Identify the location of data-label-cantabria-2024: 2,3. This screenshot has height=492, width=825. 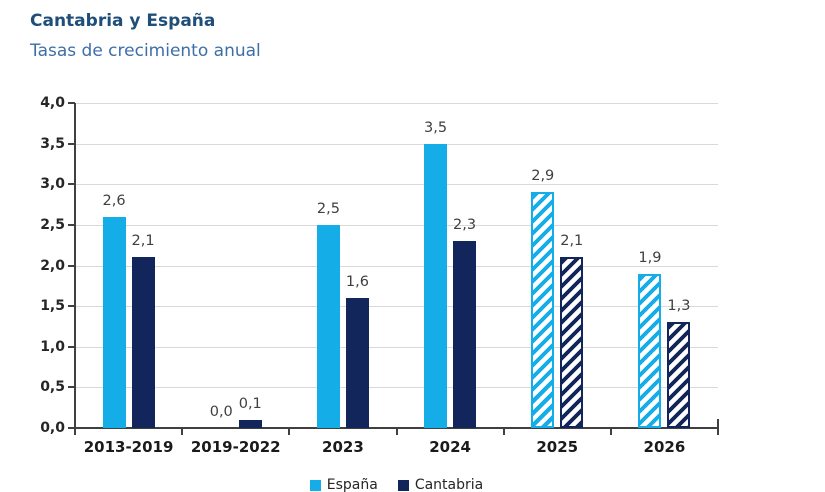
(465, 225).